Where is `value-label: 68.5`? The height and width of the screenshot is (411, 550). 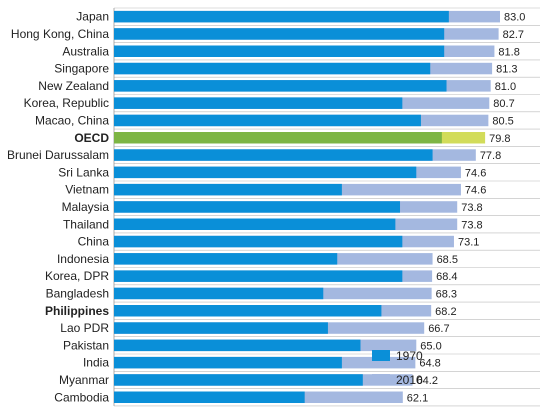
value-label: 68.5 is located at coordinates (447, 260).